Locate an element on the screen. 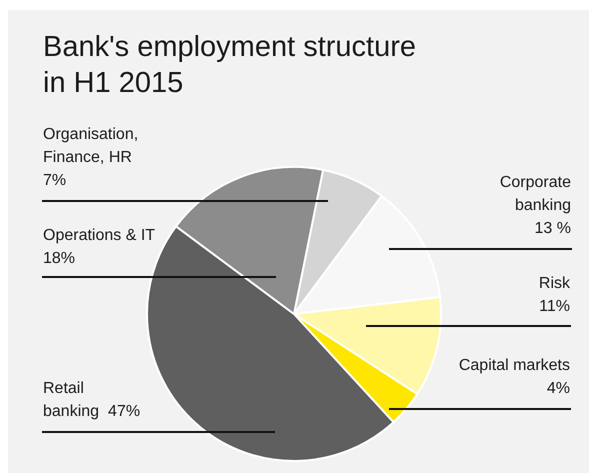 The image size is (589, 475). slice-label: Risk is located at coordinates (554, 283).